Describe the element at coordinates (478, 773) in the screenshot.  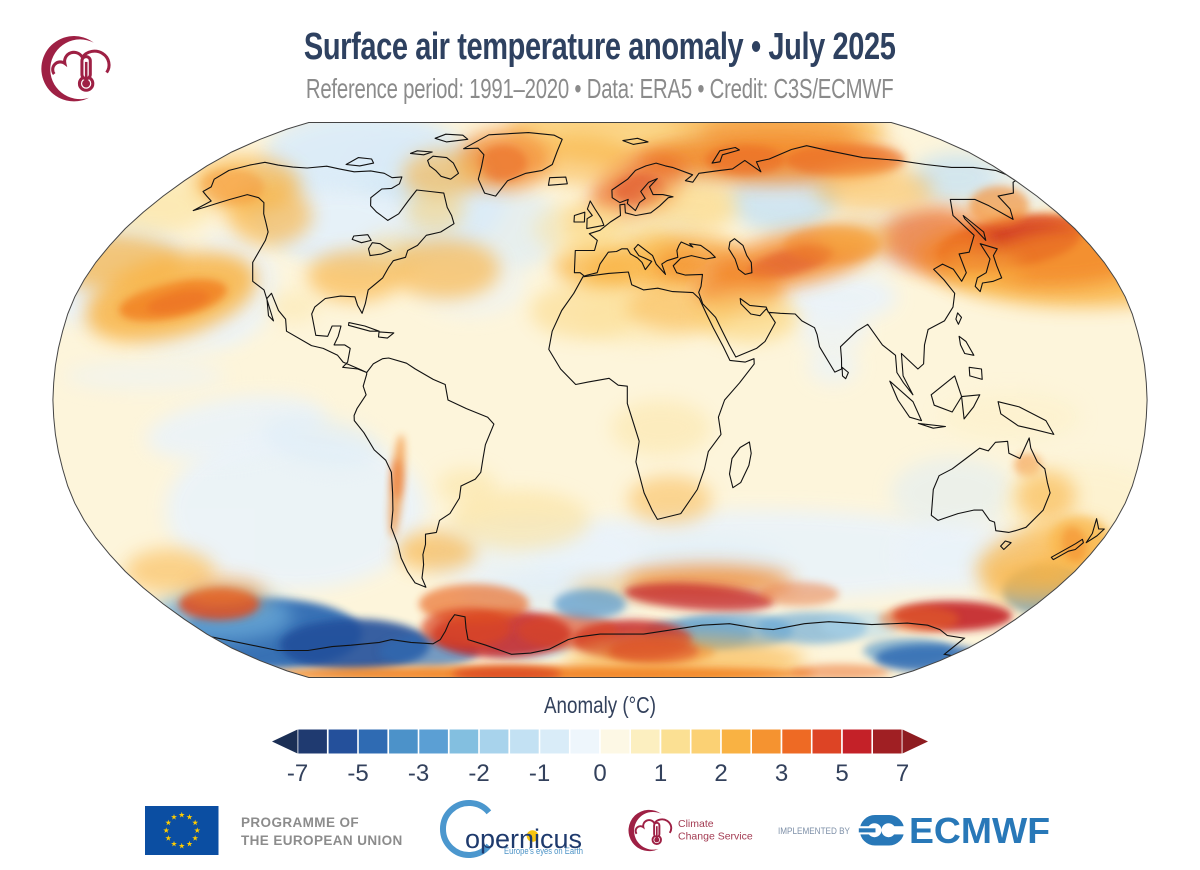
I see `svg-text: -2` at that location.